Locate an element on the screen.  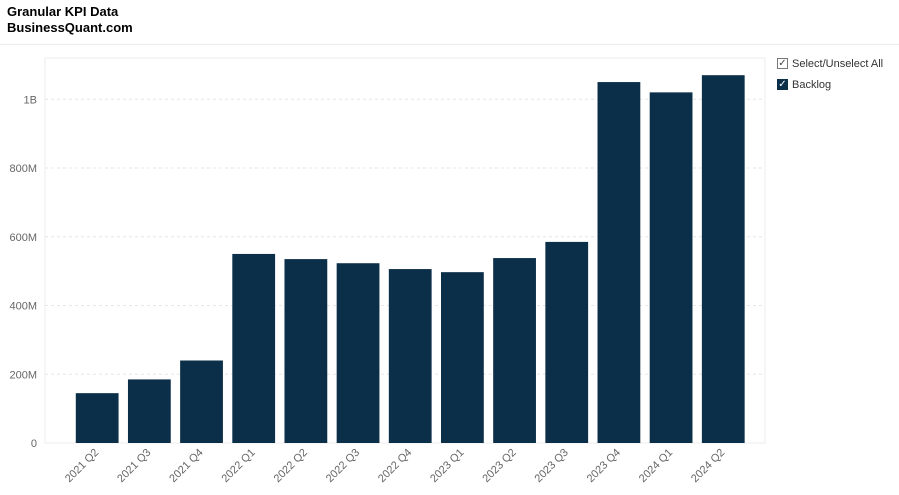
legend-item-backlog: ✓ Backlog is located at coordinates (830, 84).